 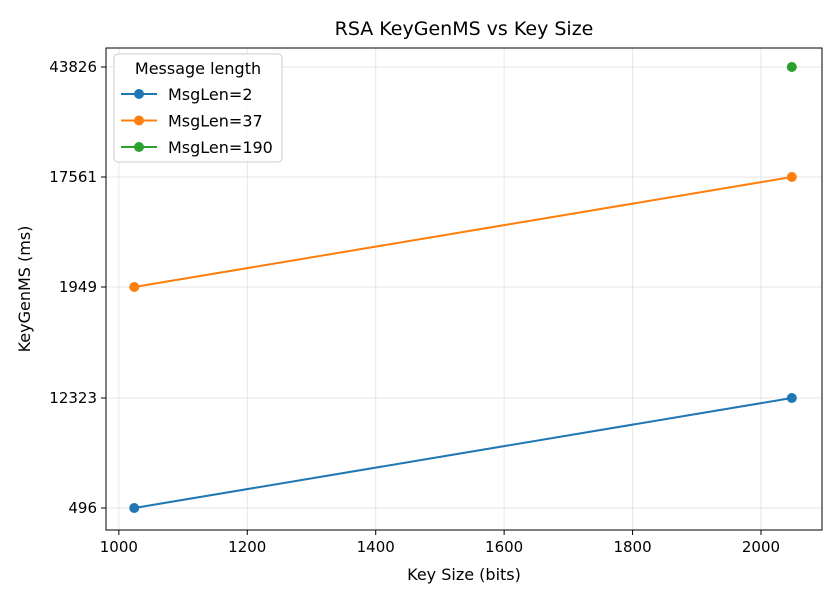 I want to click on y-tick-label: 12323, so click(x=73, y=398).